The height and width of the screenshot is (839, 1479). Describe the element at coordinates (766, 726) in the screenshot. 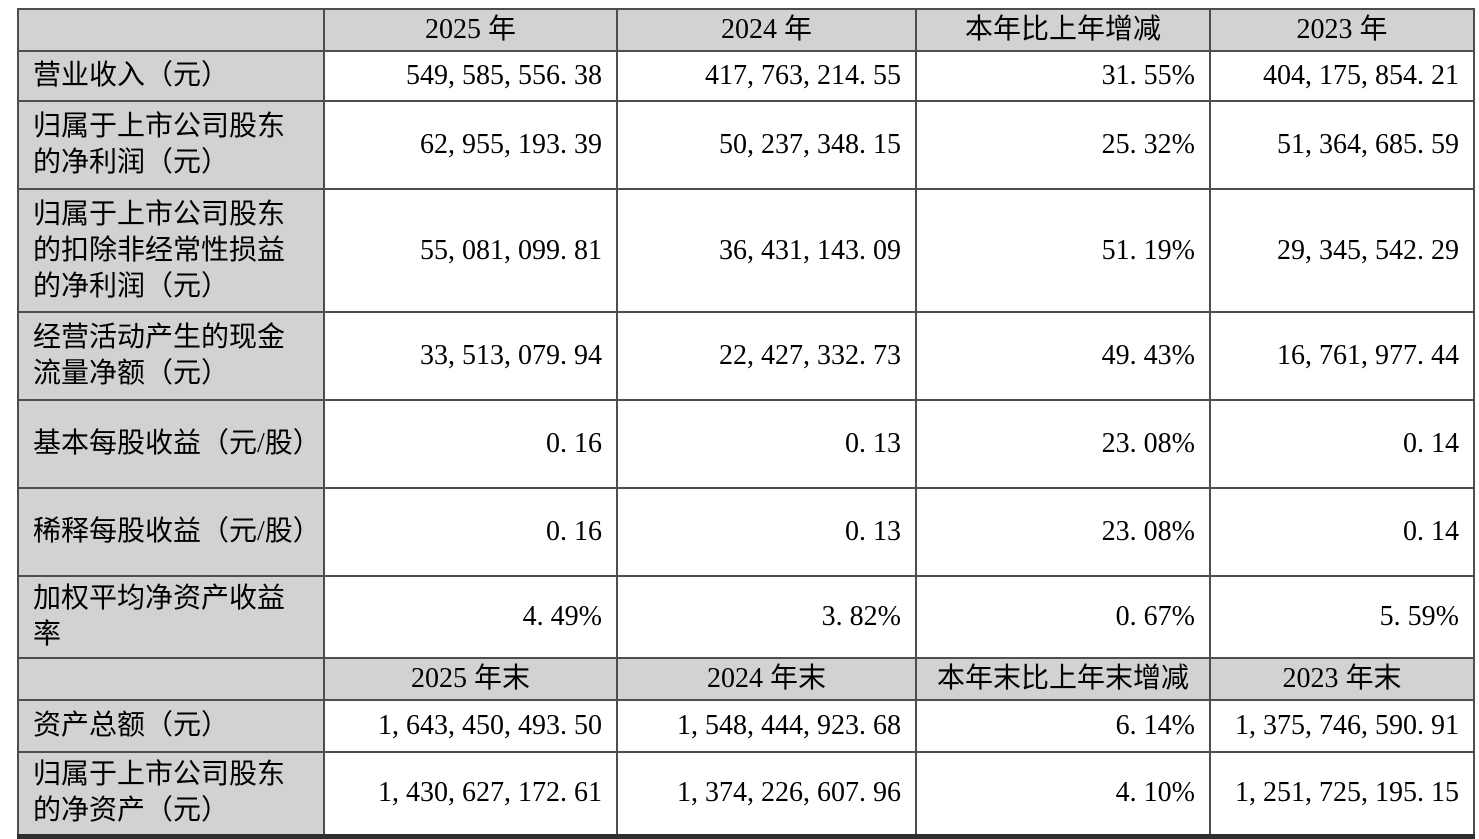

I see `value-2024: 1, 548, 444, 923. 68` at that location.